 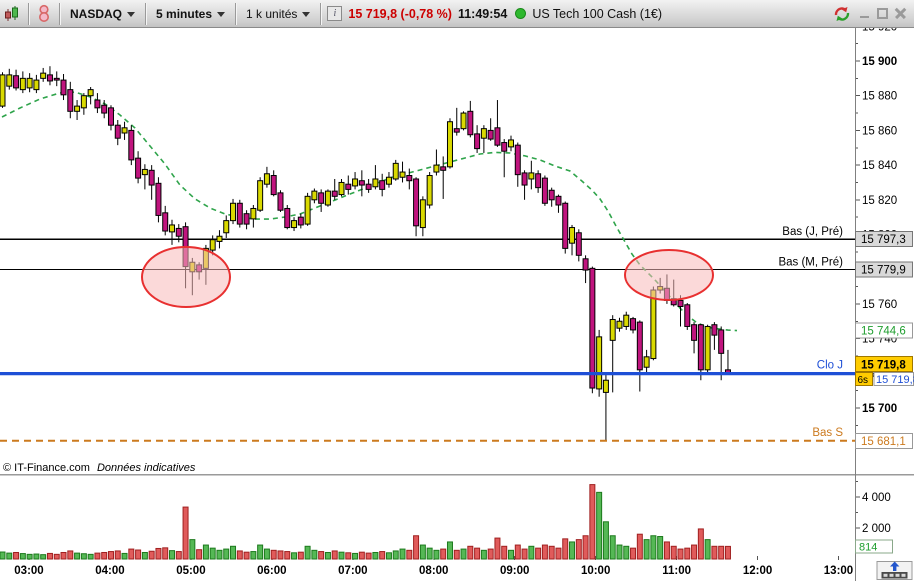 I want to click on minimize-button, so click(x=864, y=13).